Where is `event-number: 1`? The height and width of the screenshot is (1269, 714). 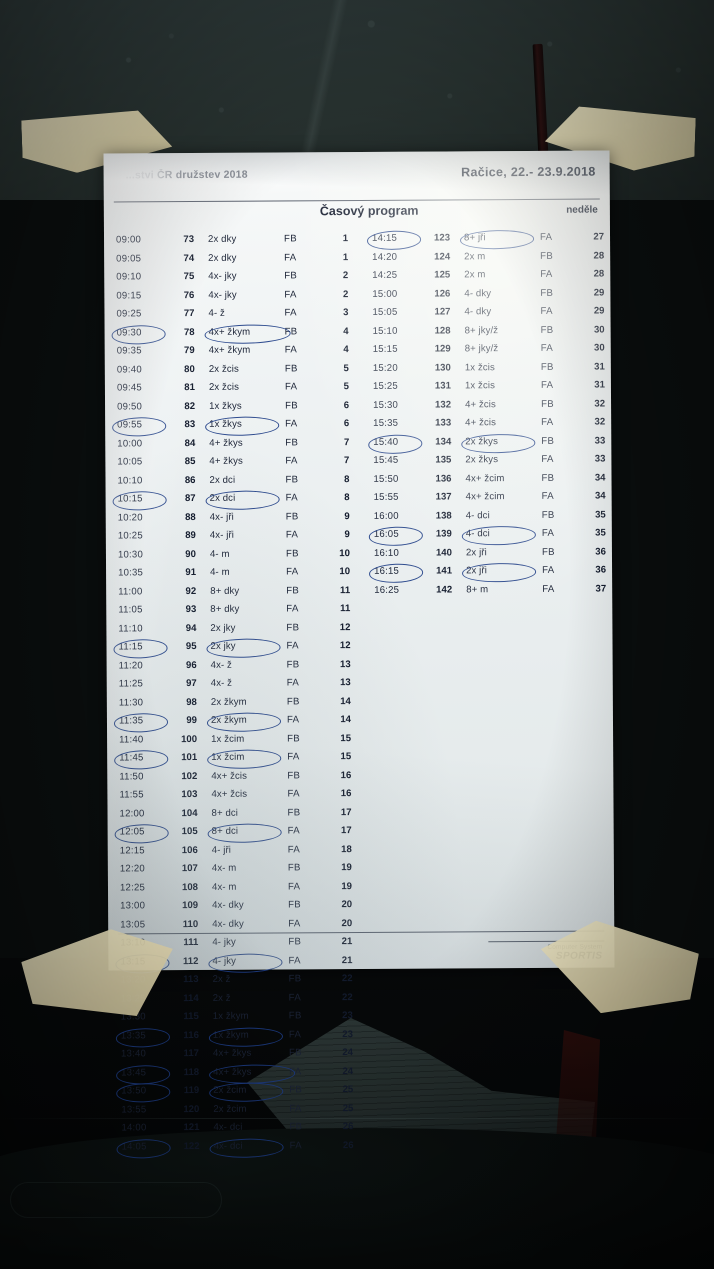 event-number: 1 is located at coordinates (345, 257).